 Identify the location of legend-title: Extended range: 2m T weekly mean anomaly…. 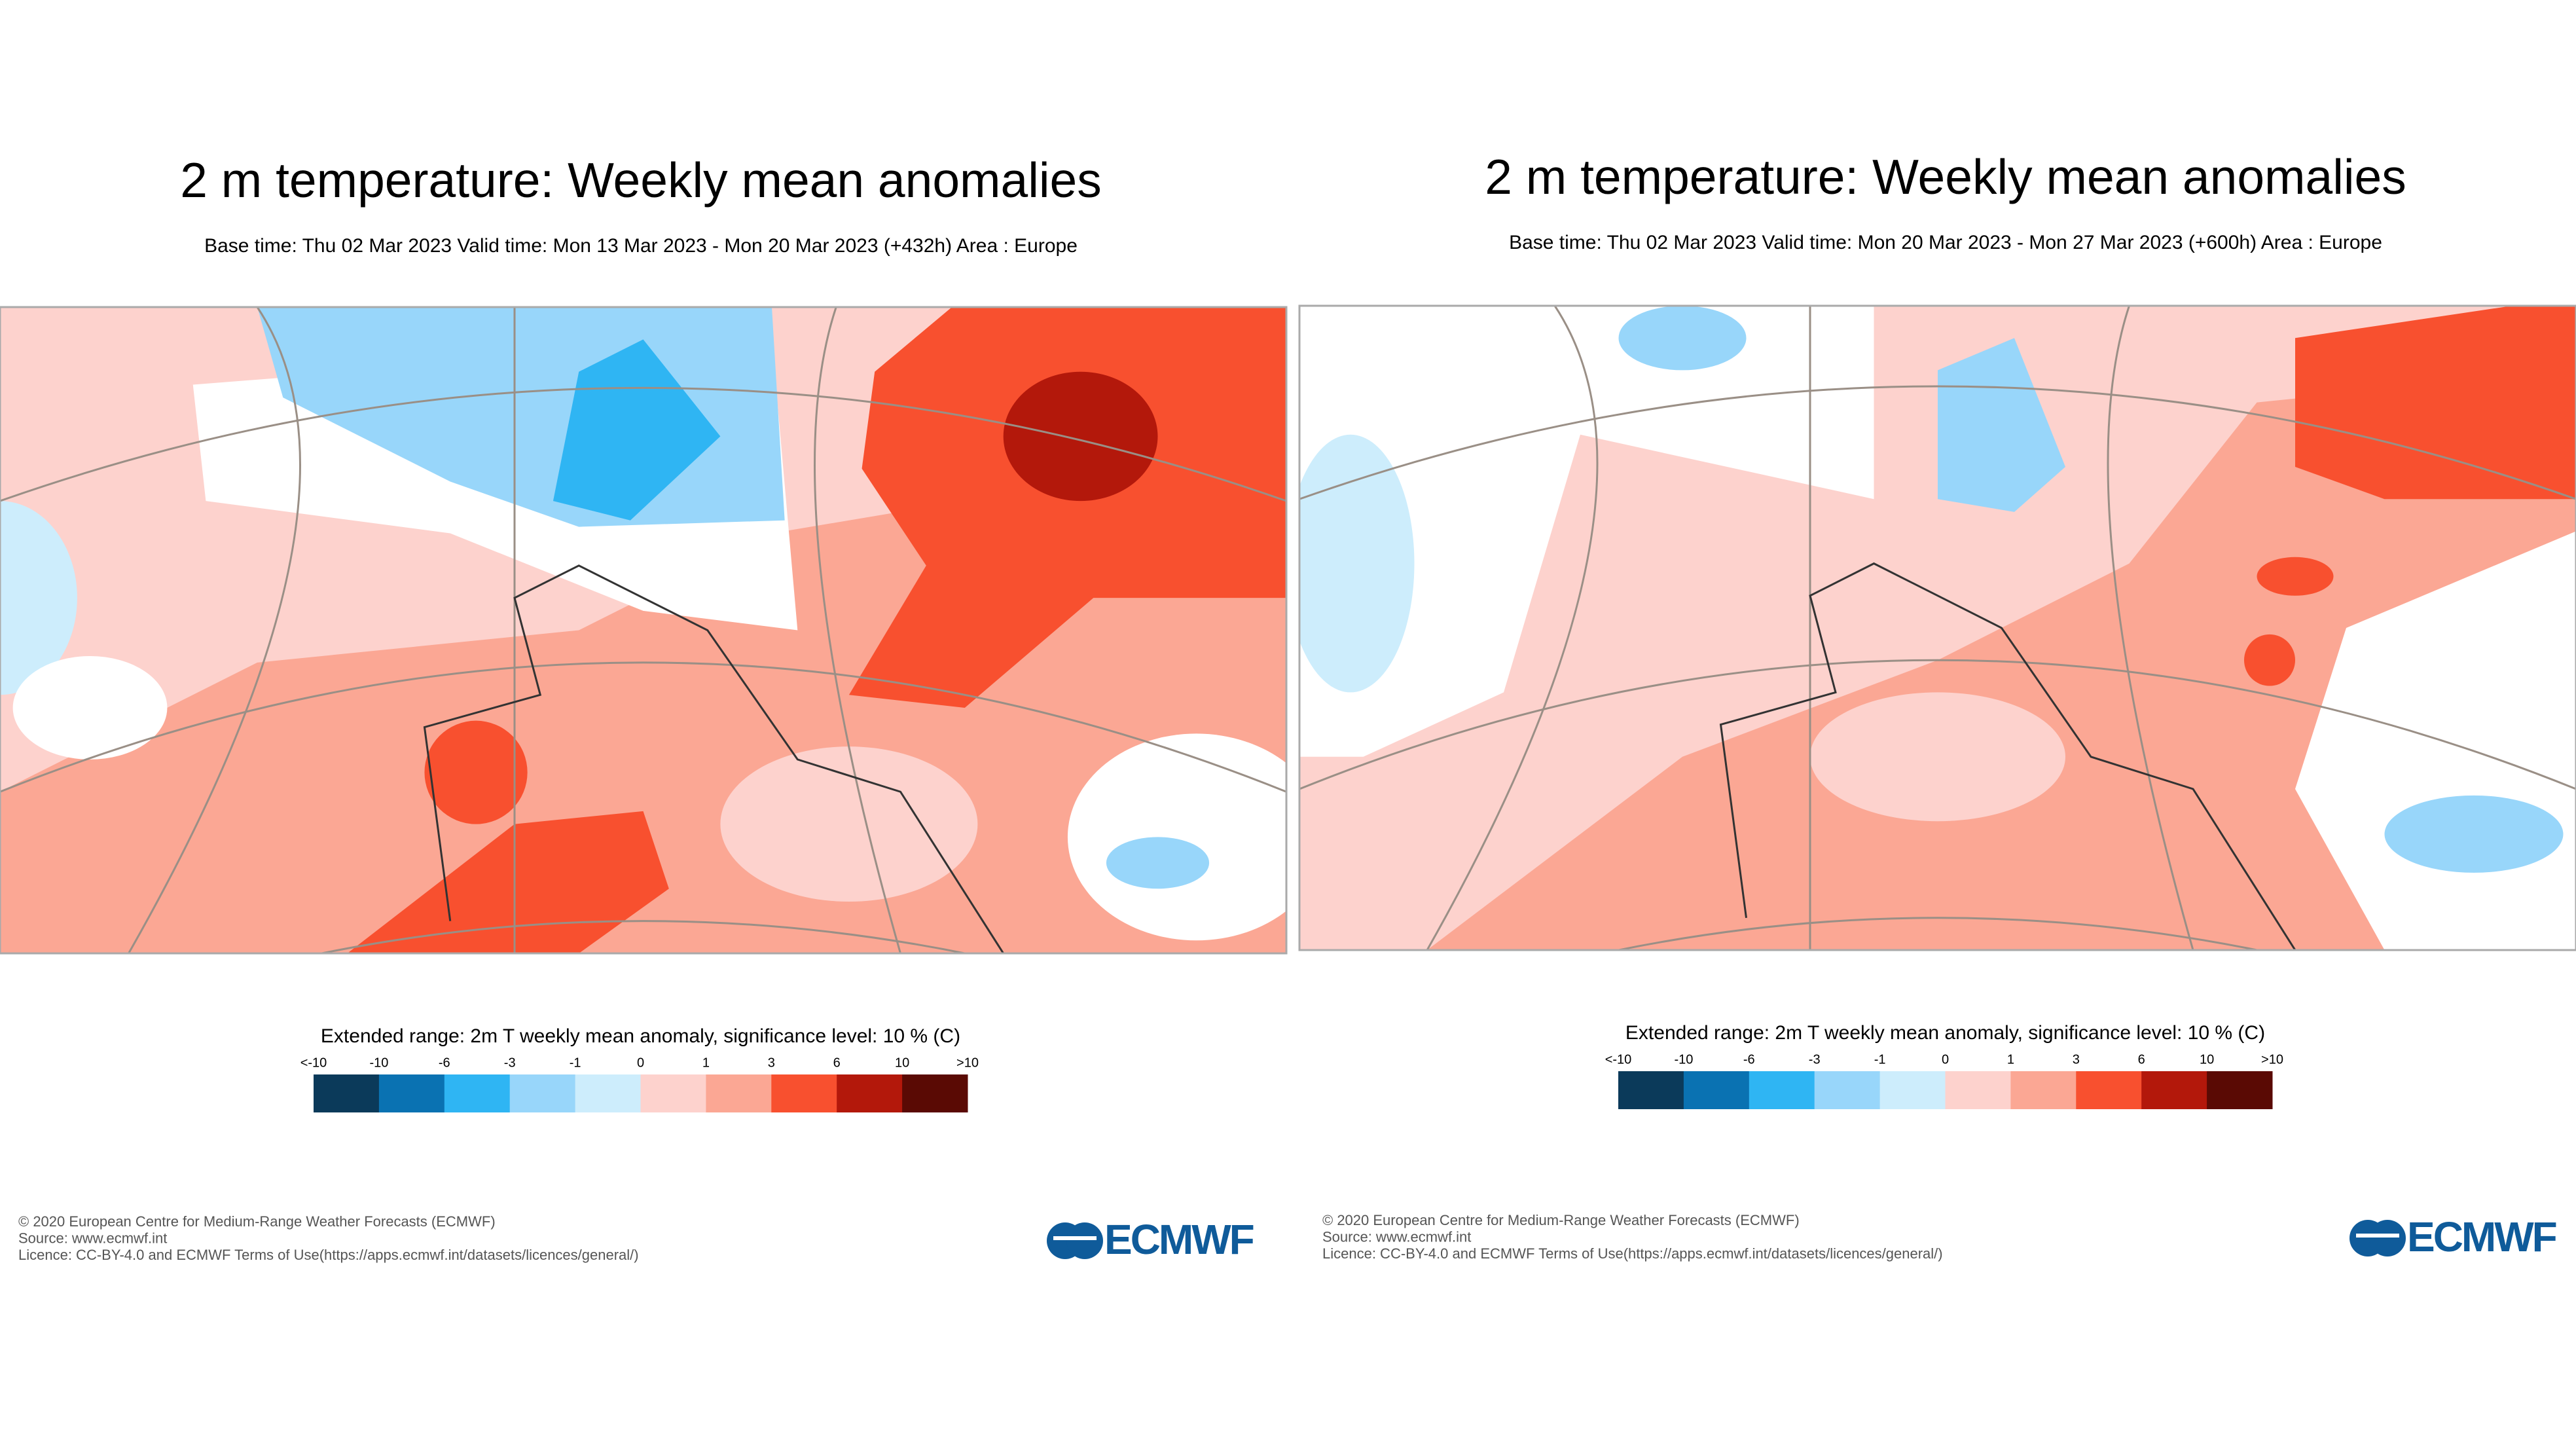
(1945, 1033).